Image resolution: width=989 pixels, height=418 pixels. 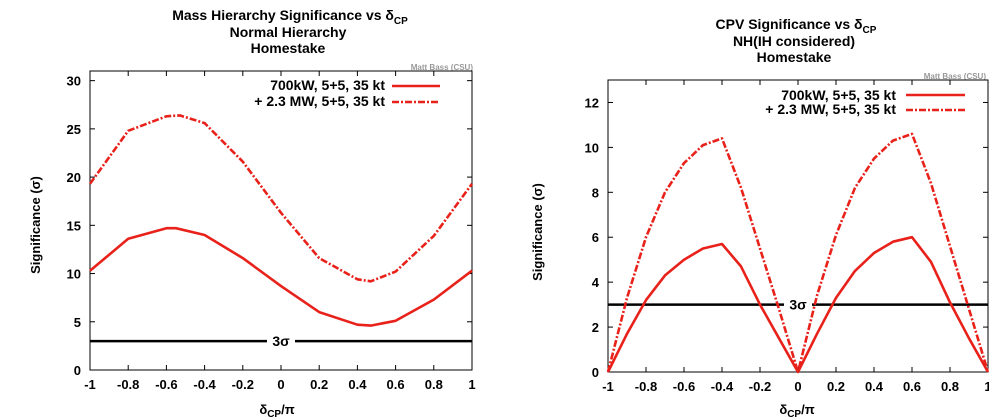 What do you see at coordinates (830, 109) in the screenshot?
I see `chart2-legend-label-1: + 2.3 MW, 5+5, 35 kt` at bounding box center [830, 109].